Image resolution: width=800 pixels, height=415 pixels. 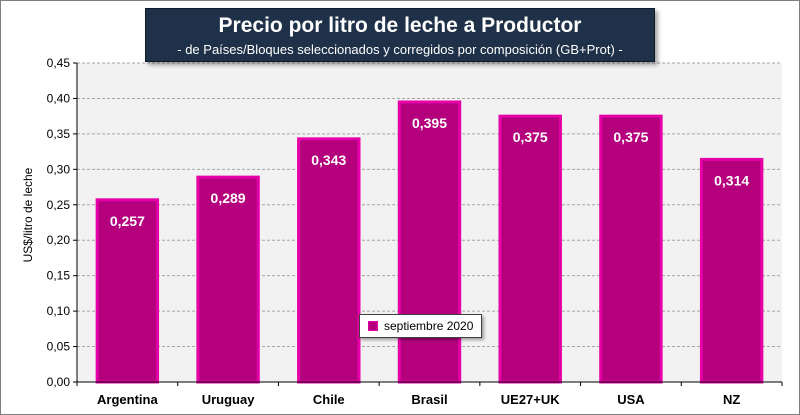 I want to click on legend-swatch, so click(x=373, y=326).